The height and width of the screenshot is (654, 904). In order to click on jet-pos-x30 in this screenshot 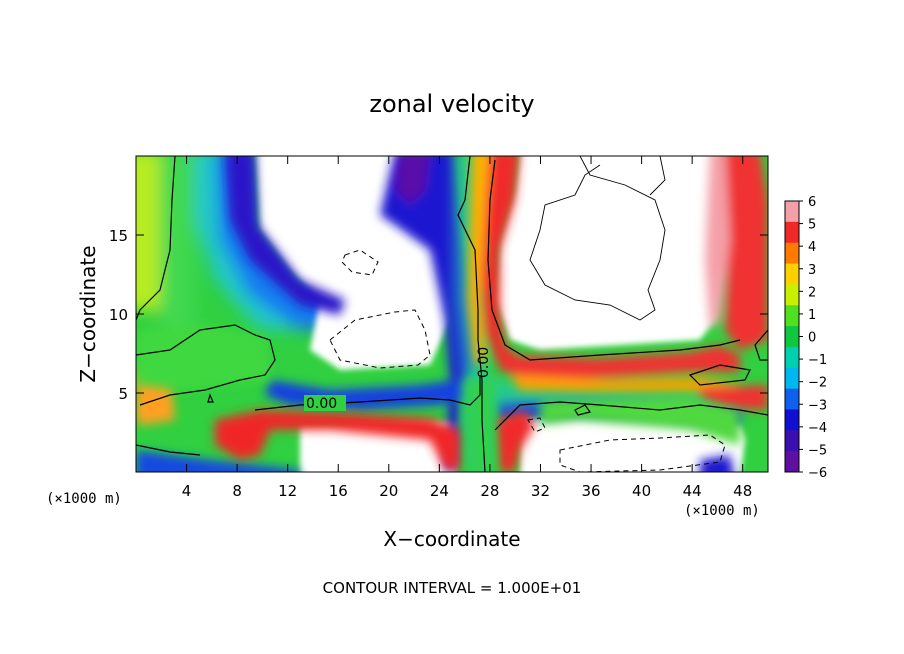, I will do `click(510, 268)`.